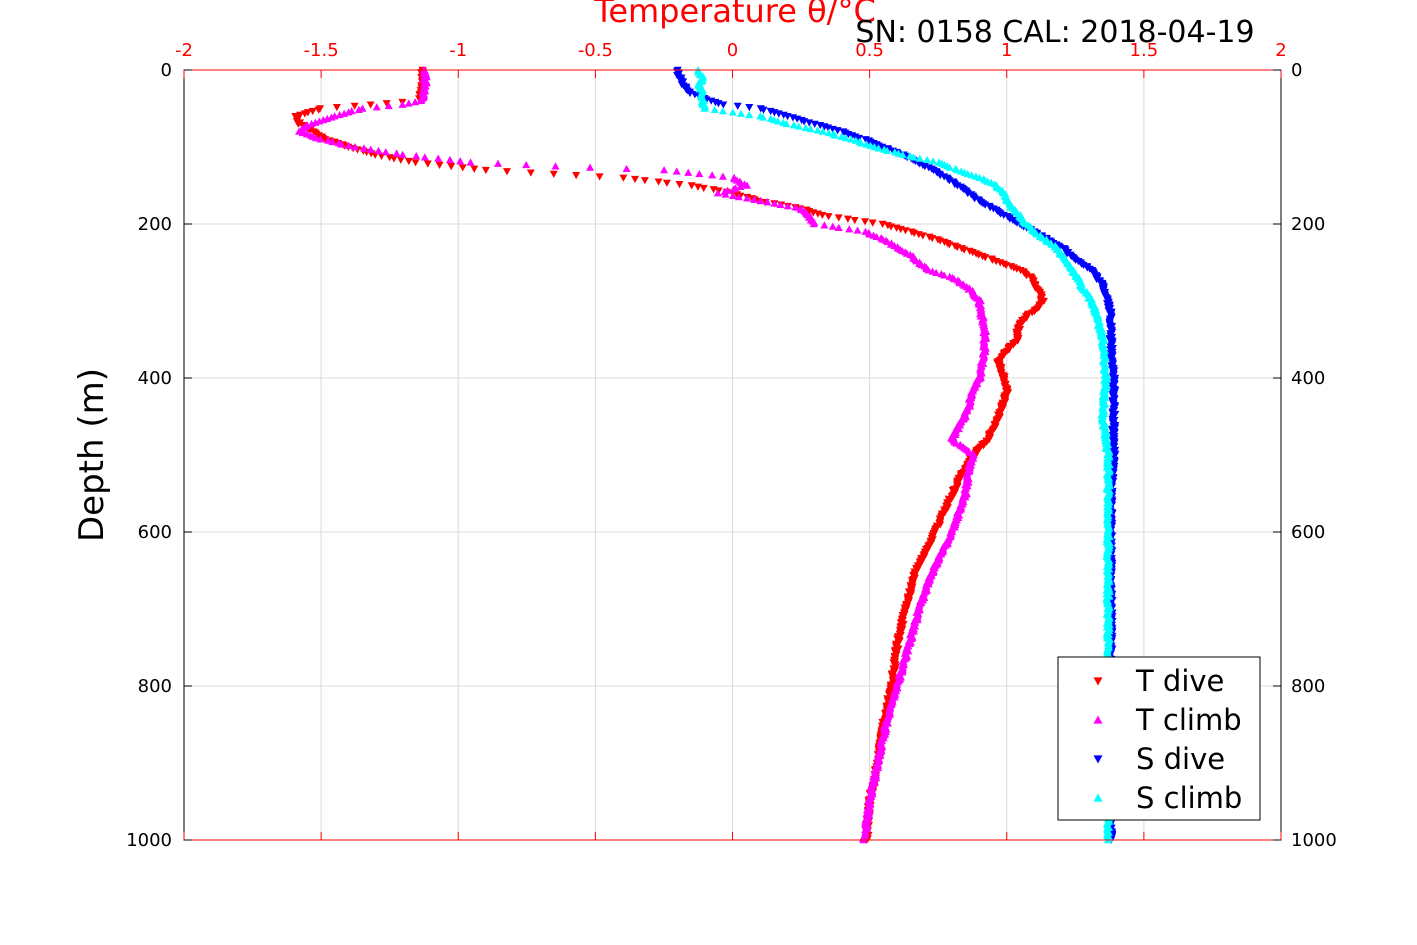 The height and width of the screenshot is (945, 1417). Describe the element at coordinates (1159, 738) in the screenshot. I see `legend: T dive T climb S dive S climb` at that location.